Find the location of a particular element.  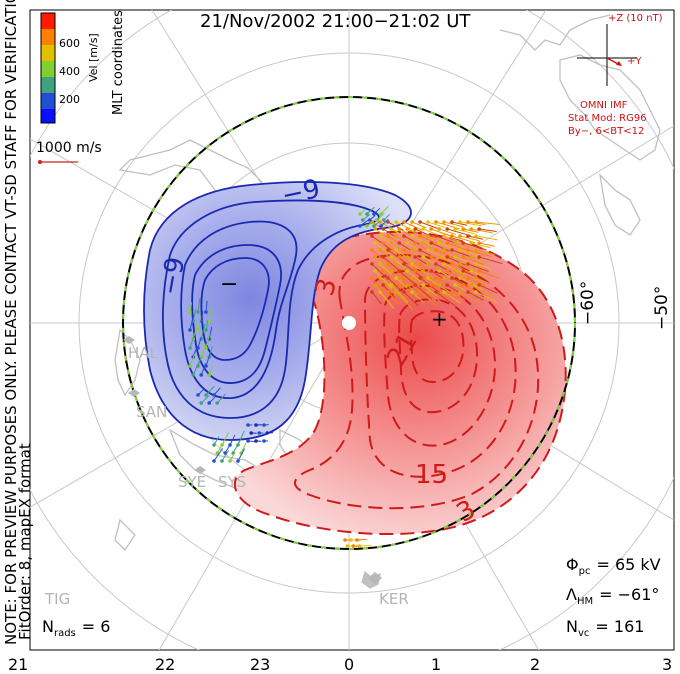

svg-text:Nrads= 6: Nrads = 6 is located at coordinates (76, 628).